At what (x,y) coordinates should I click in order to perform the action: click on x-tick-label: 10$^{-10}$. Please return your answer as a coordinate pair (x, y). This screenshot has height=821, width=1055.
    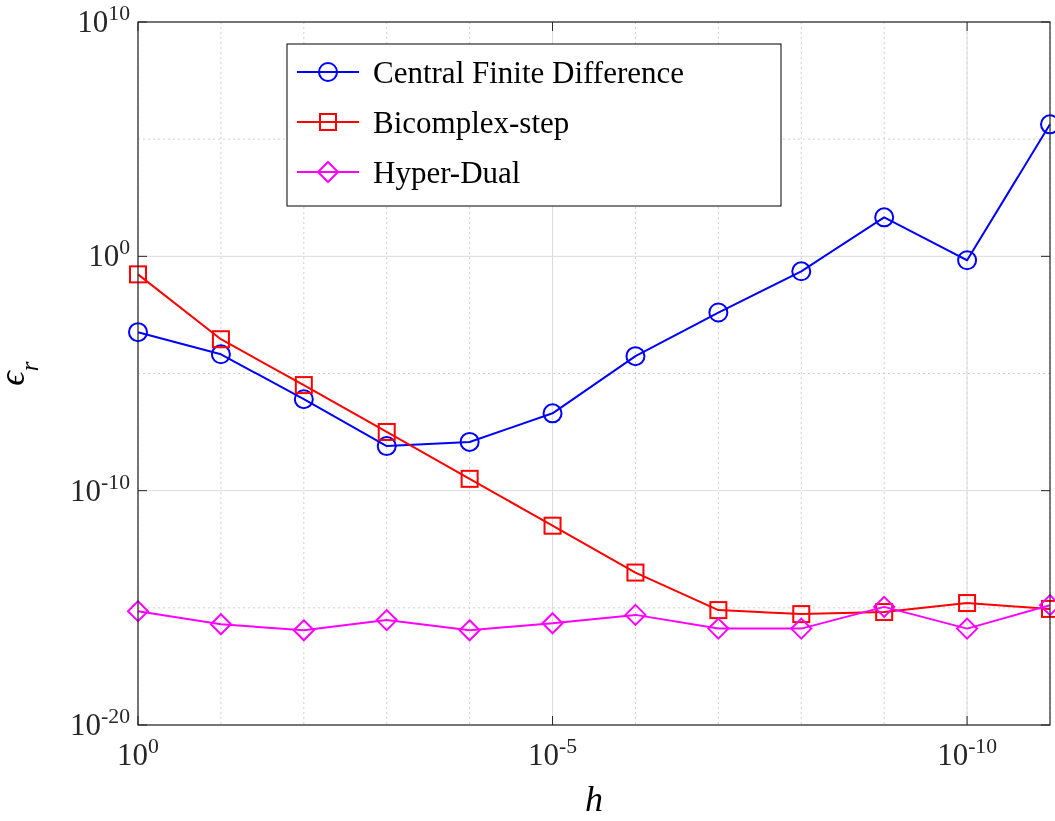
    Looking at the image, I should click on (967, 753).